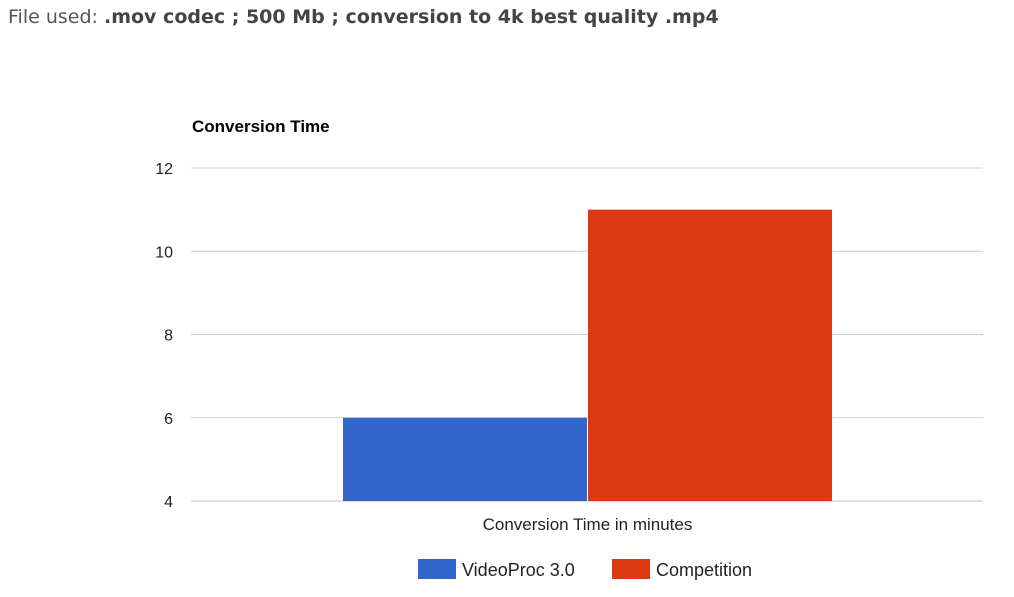 The height and width of the screenshot is (597, 1014). What do you see at coordinates (164, 252) in the screenshot?
I see `y-tick-label: 10` at bounding box center [164, 252].